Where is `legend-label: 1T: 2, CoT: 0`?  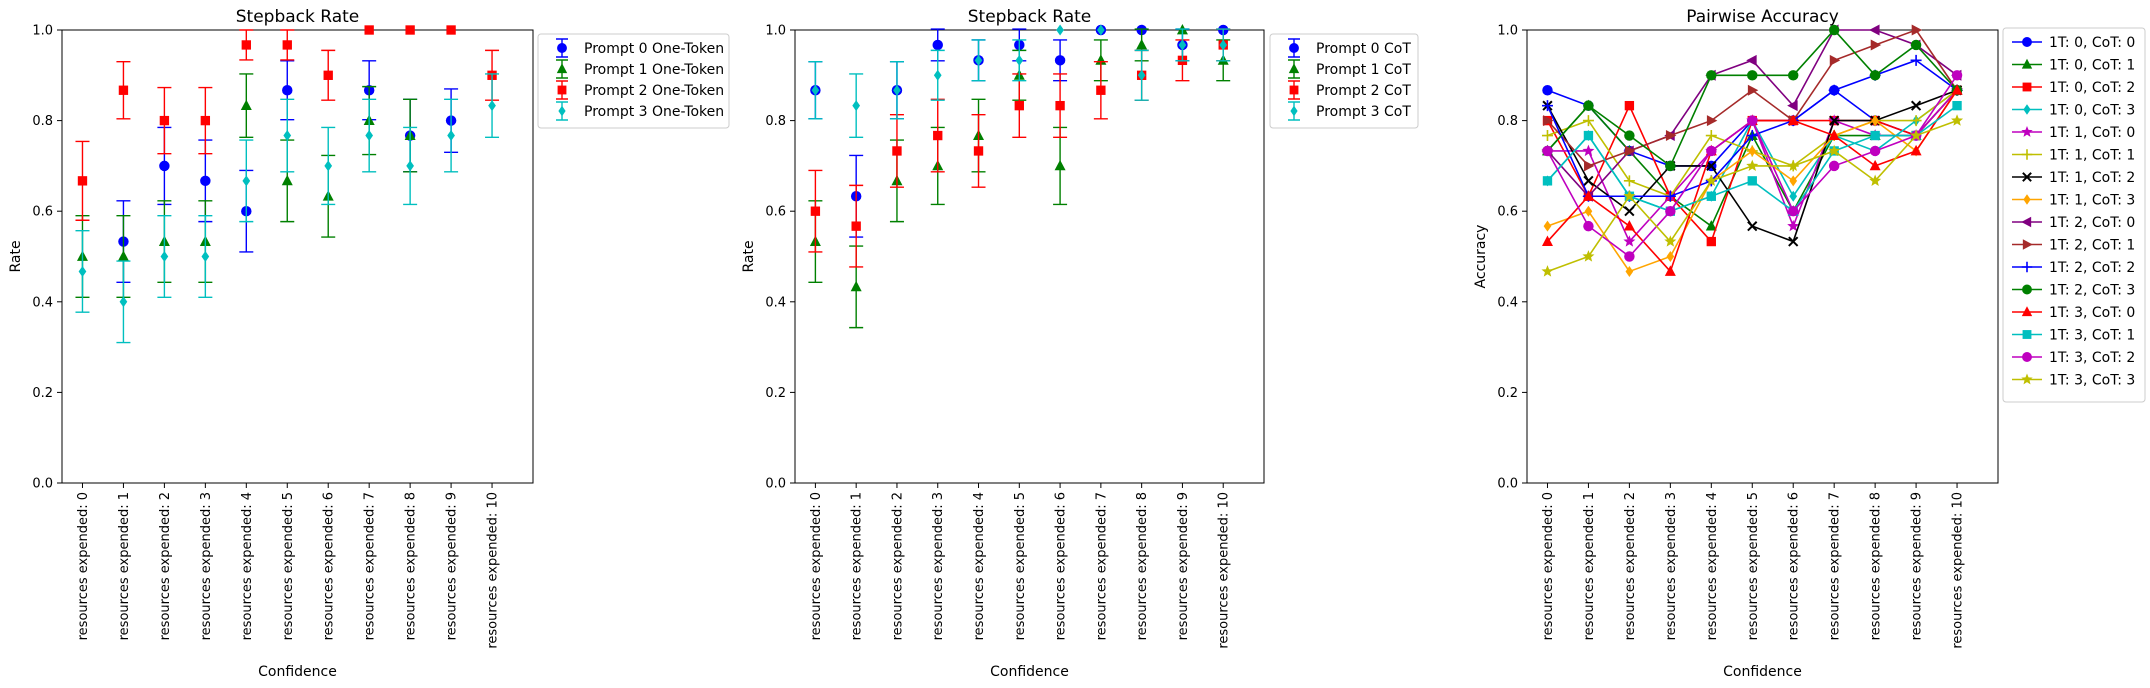 legend-label: 1T: 2, CoT: 0 is located at coordinates (2092, 223).